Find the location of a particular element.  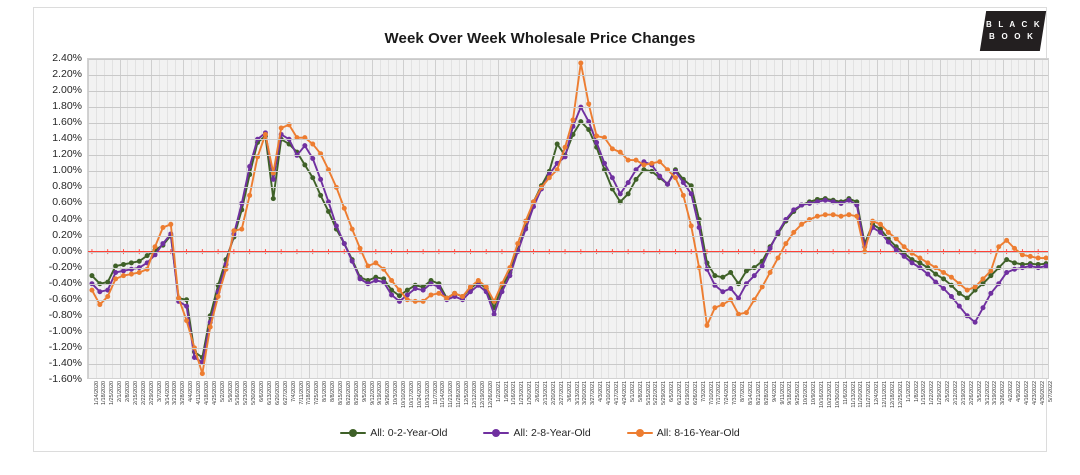

x-axis-tick-label: 6/12/2021 is located at coordinates (680, 393).